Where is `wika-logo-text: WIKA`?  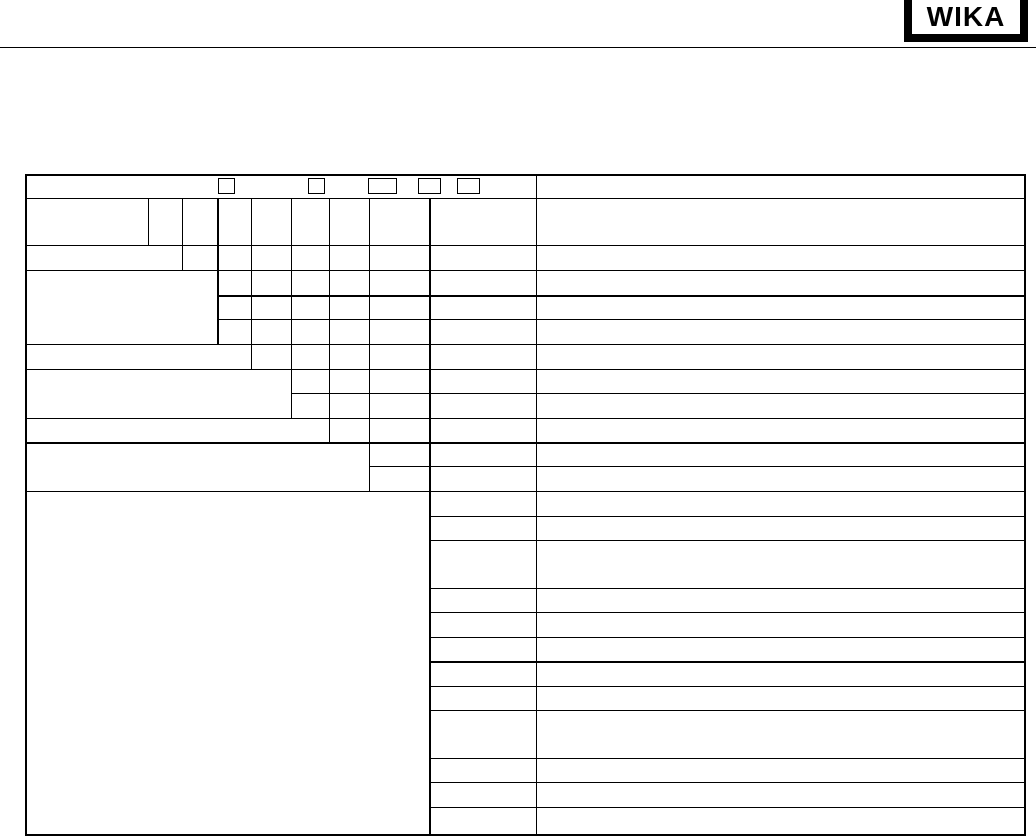 wika-logo-text: WIKA is located at coordinates (966, 17).